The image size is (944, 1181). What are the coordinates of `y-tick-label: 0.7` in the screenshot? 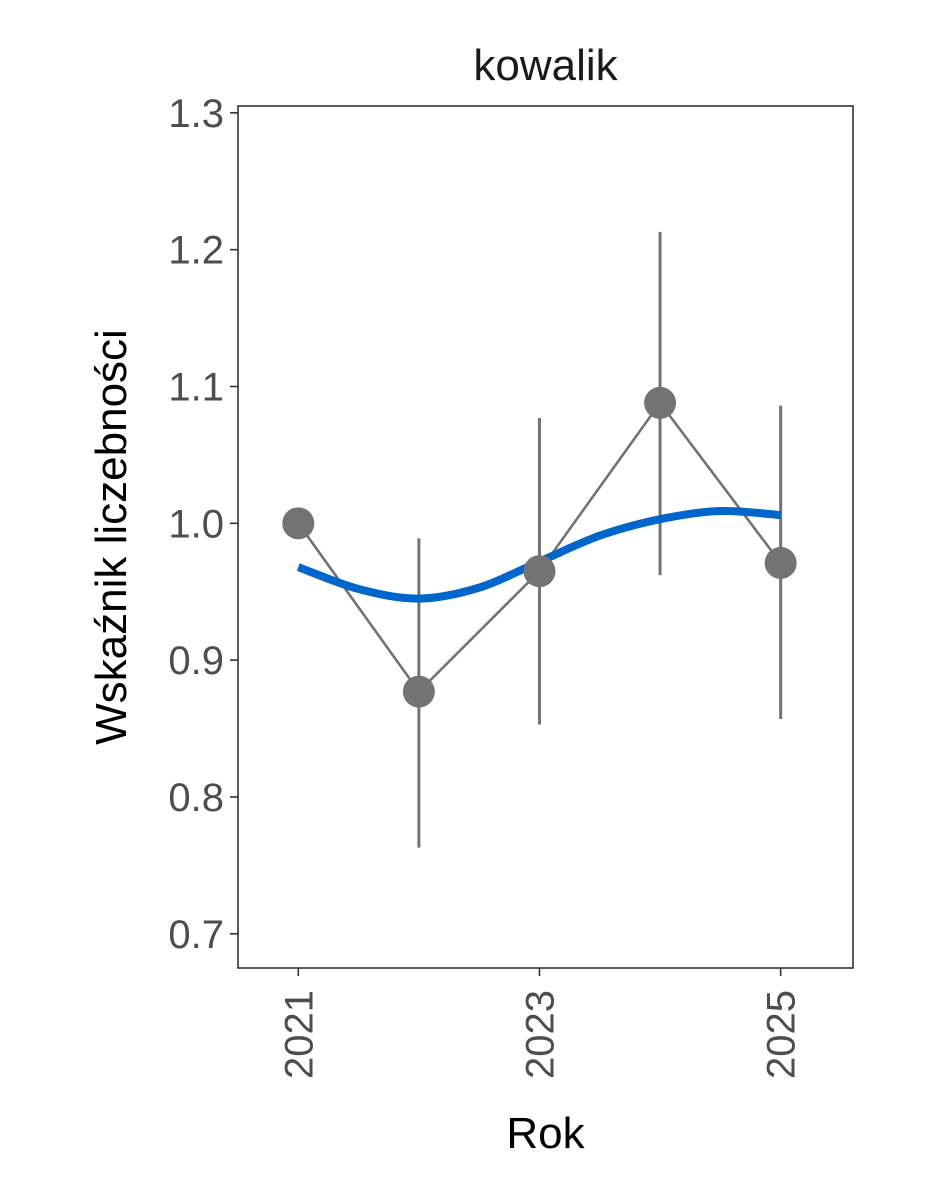 It's located at (196, 935).